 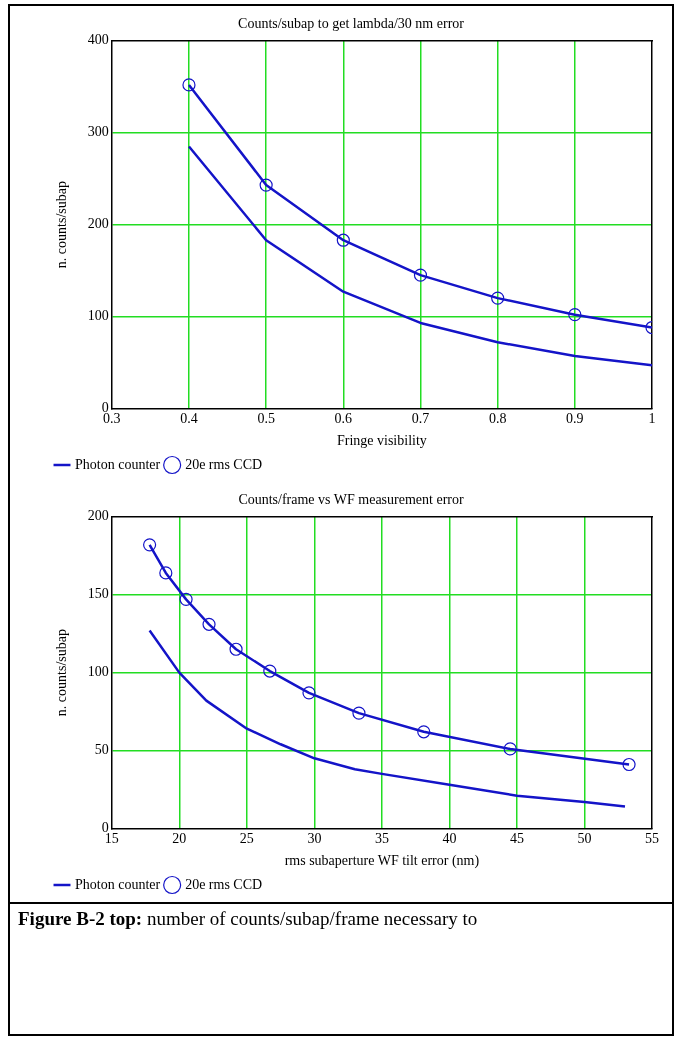 What do you see at coordinates (111, 839) in the screenshot?
I see `x-tick-label: 15` at bounding box center [111, 839].